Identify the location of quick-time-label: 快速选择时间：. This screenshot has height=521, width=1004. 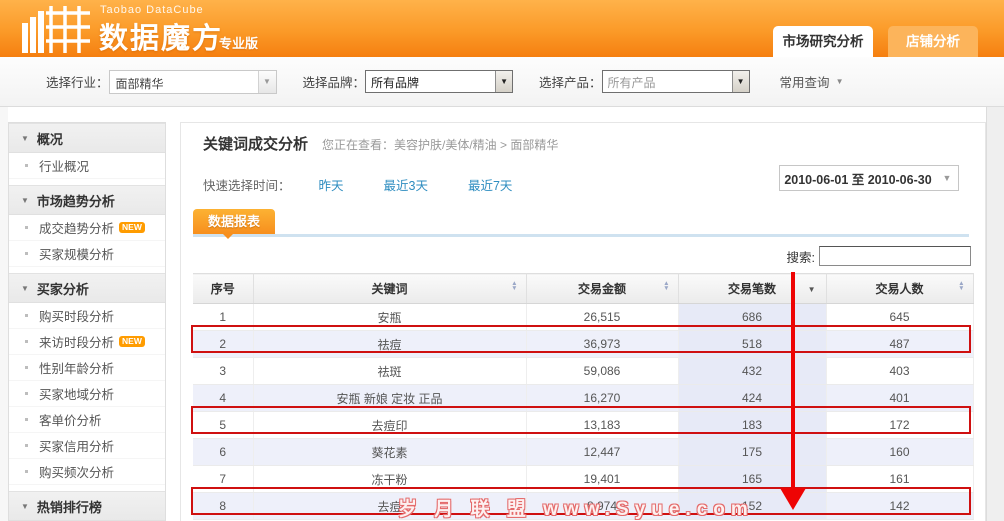
(247, 186).